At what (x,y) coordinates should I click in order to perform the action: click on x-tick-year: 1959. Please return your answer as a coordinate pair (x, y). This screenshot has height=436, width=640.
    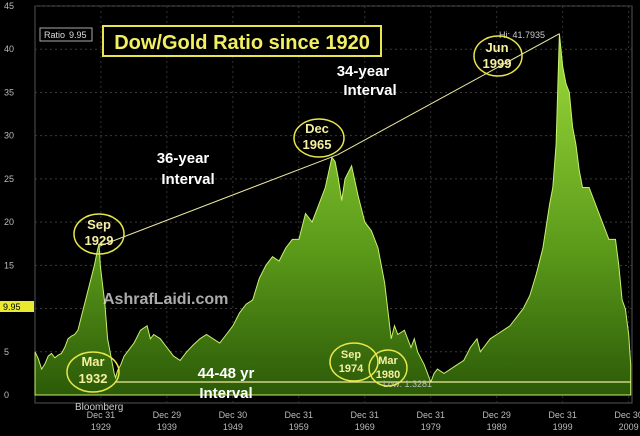
    Looking at the image, I should click on (299, 427).